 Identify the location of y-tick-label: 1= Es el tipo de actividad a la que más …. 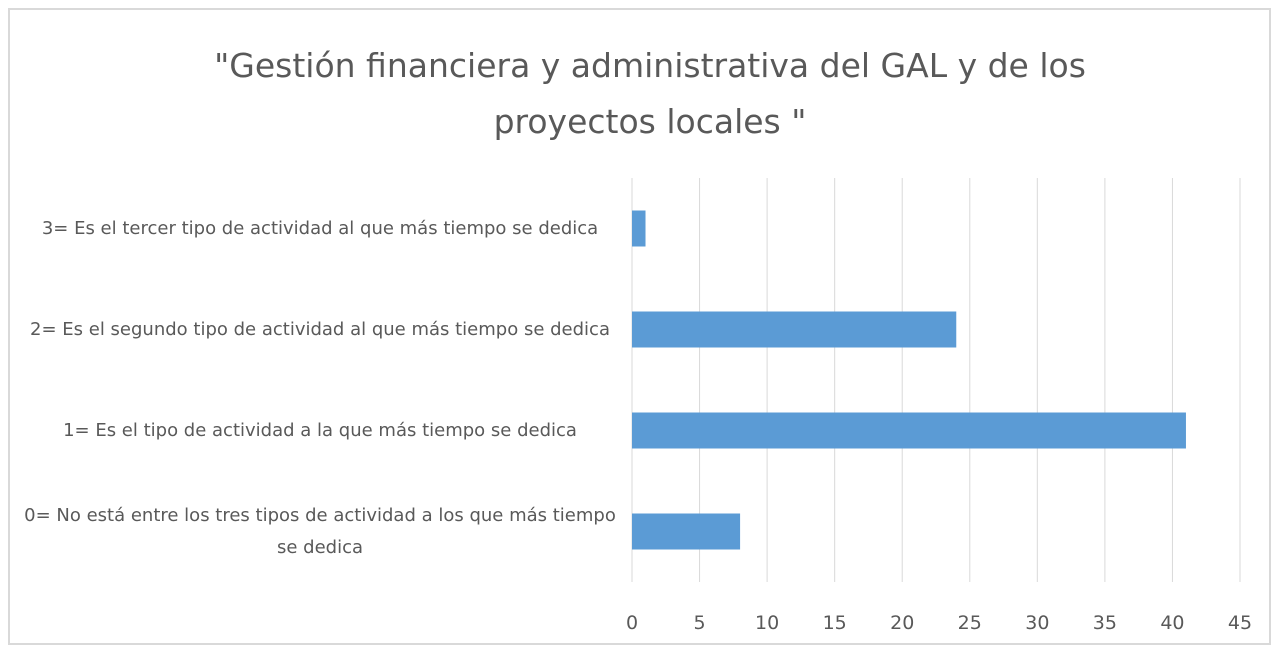
(320, 430).